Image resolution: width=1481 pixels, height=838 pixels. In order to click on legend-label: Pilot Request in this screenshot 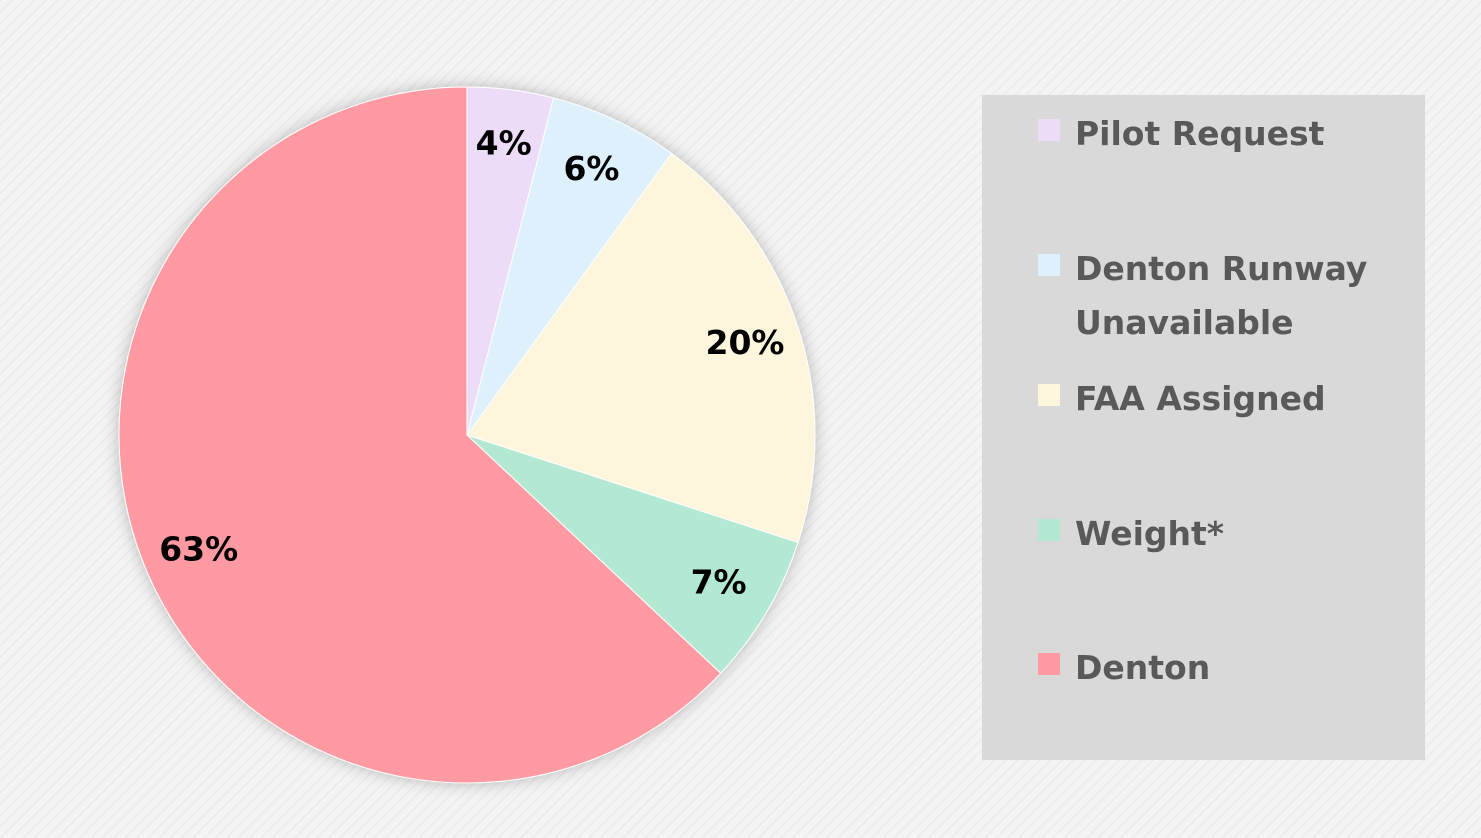, I will do `click(1200, 133)`.